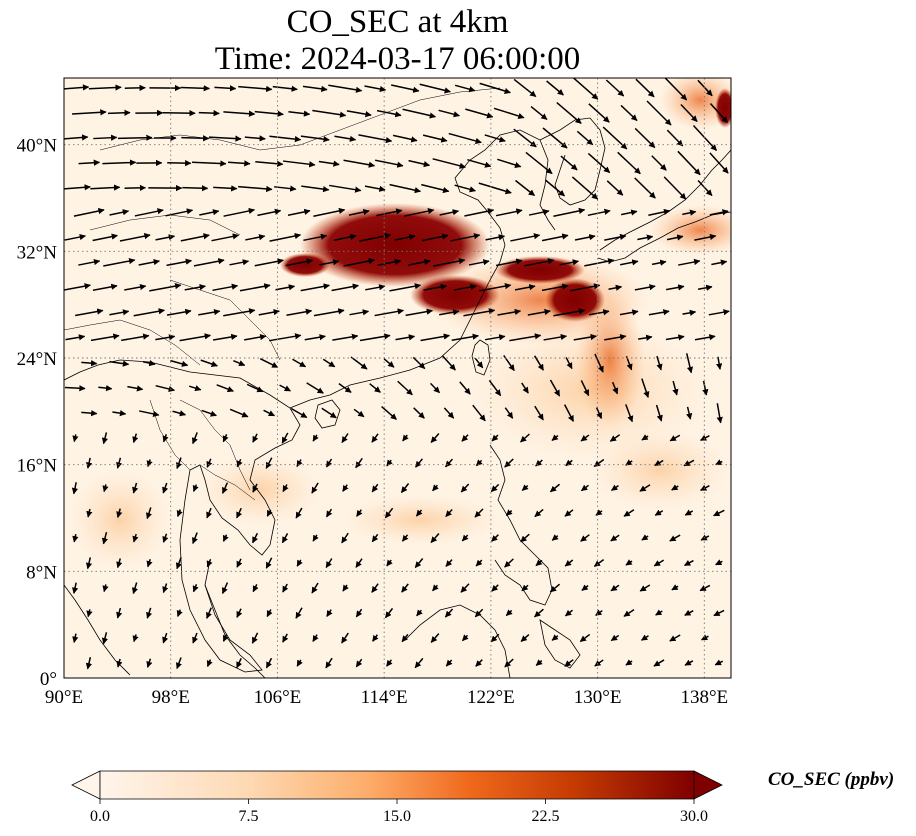  Describe the element at coordinates (41, 572) in the screenshot. I see `lat-tick-label: 8°N` at that location.